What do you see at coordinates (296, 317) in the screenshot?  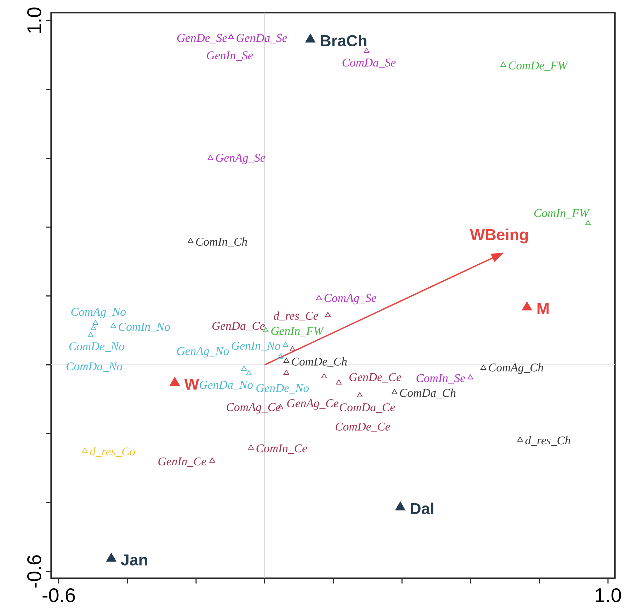 I see `annotation: d_res_Ce` at bounding box center [296, 317].